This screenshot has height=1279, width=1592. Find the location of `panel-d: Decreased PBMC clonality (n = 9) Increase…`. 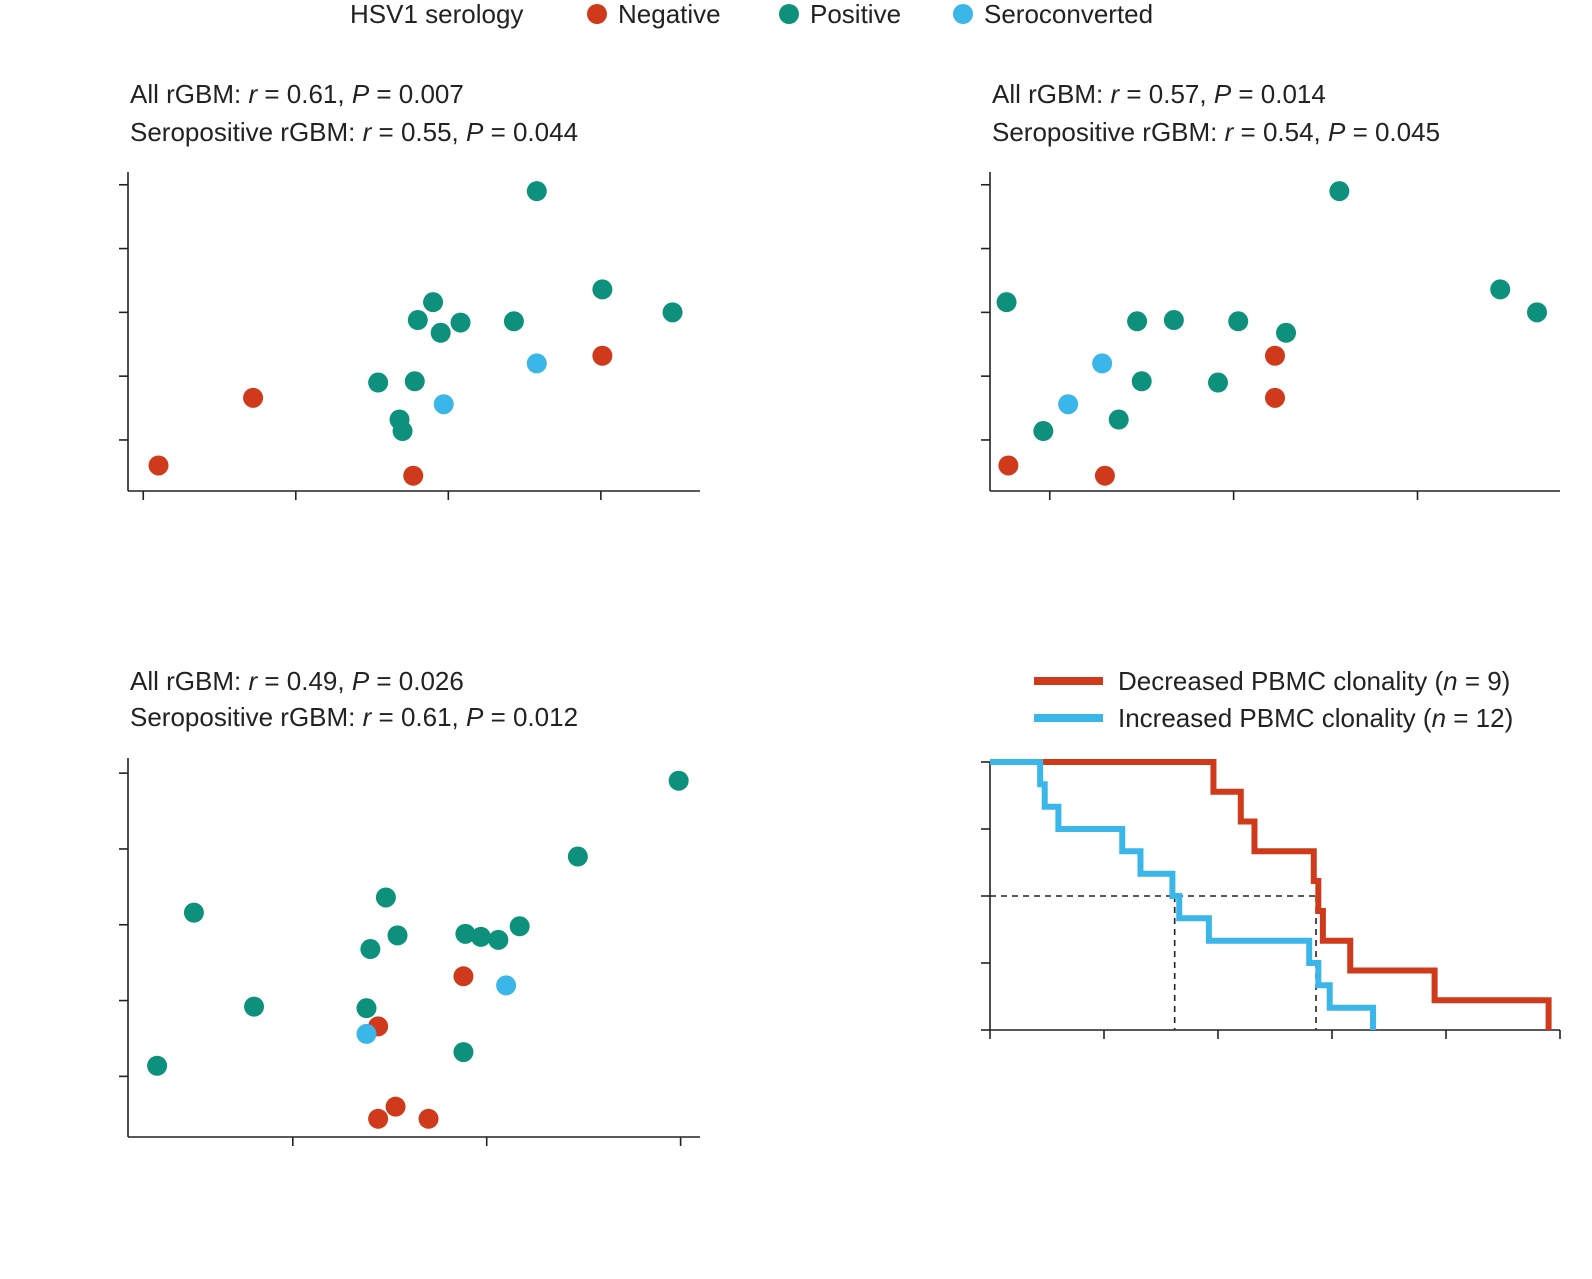

panel-d: Decreased PBMC clonality (n = 9) Increase… is located at coordinates (1271, 852).